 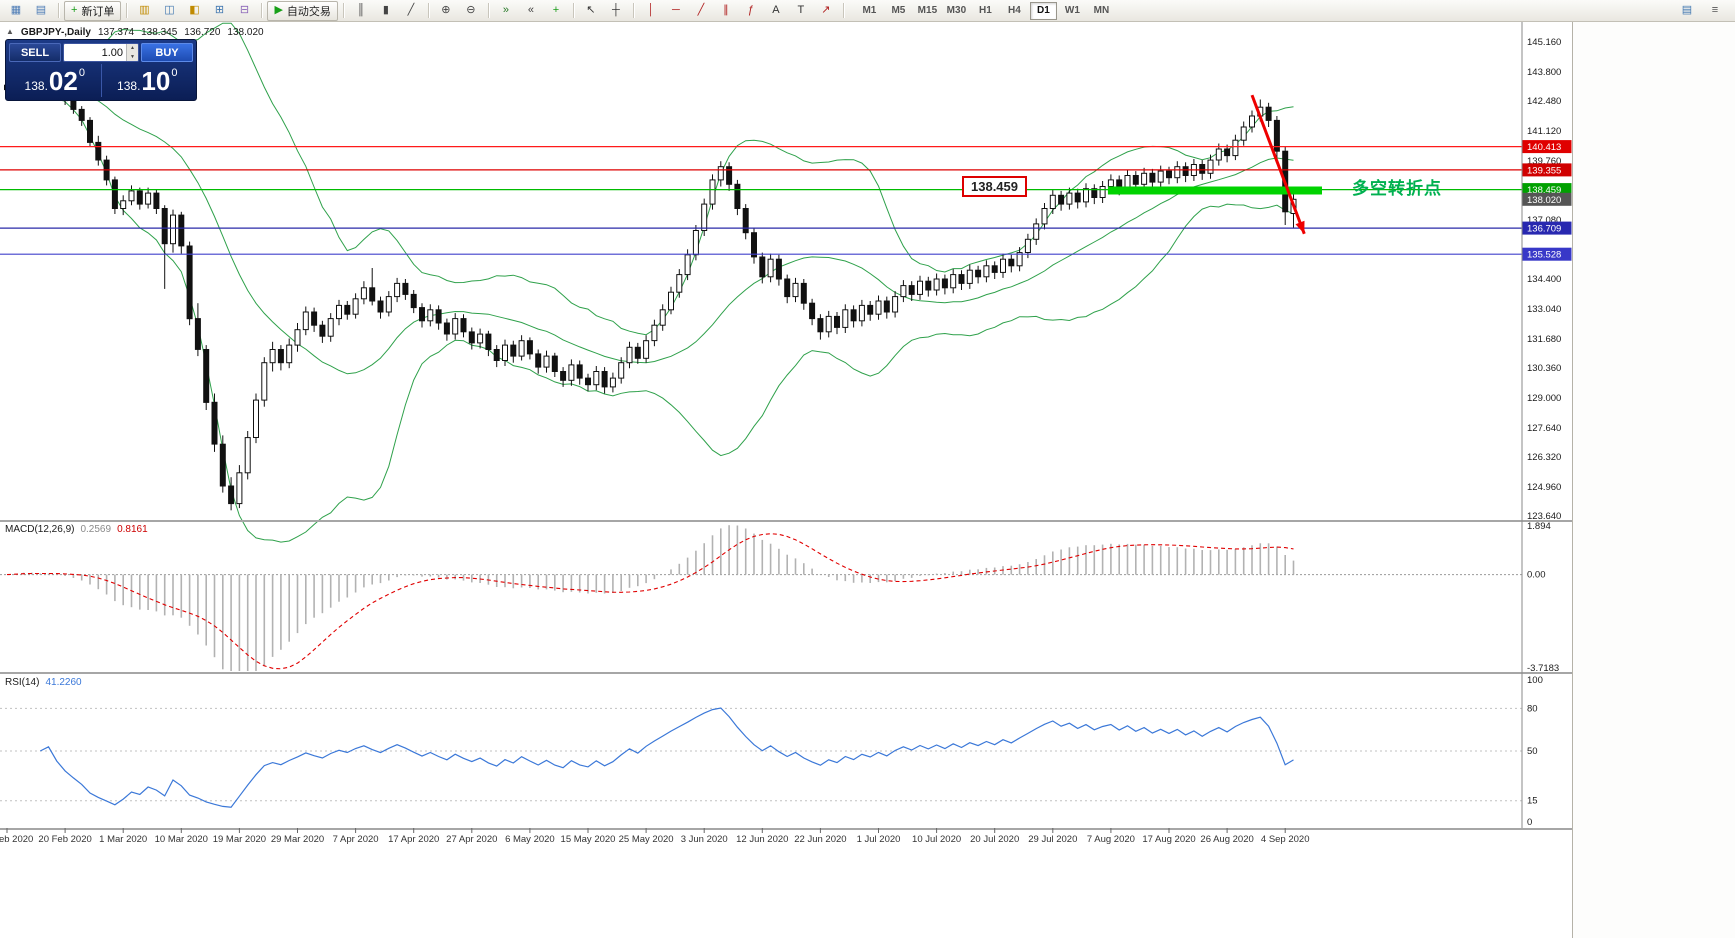 I want to click on support-zone-bar, so click(x=1214, y=190).